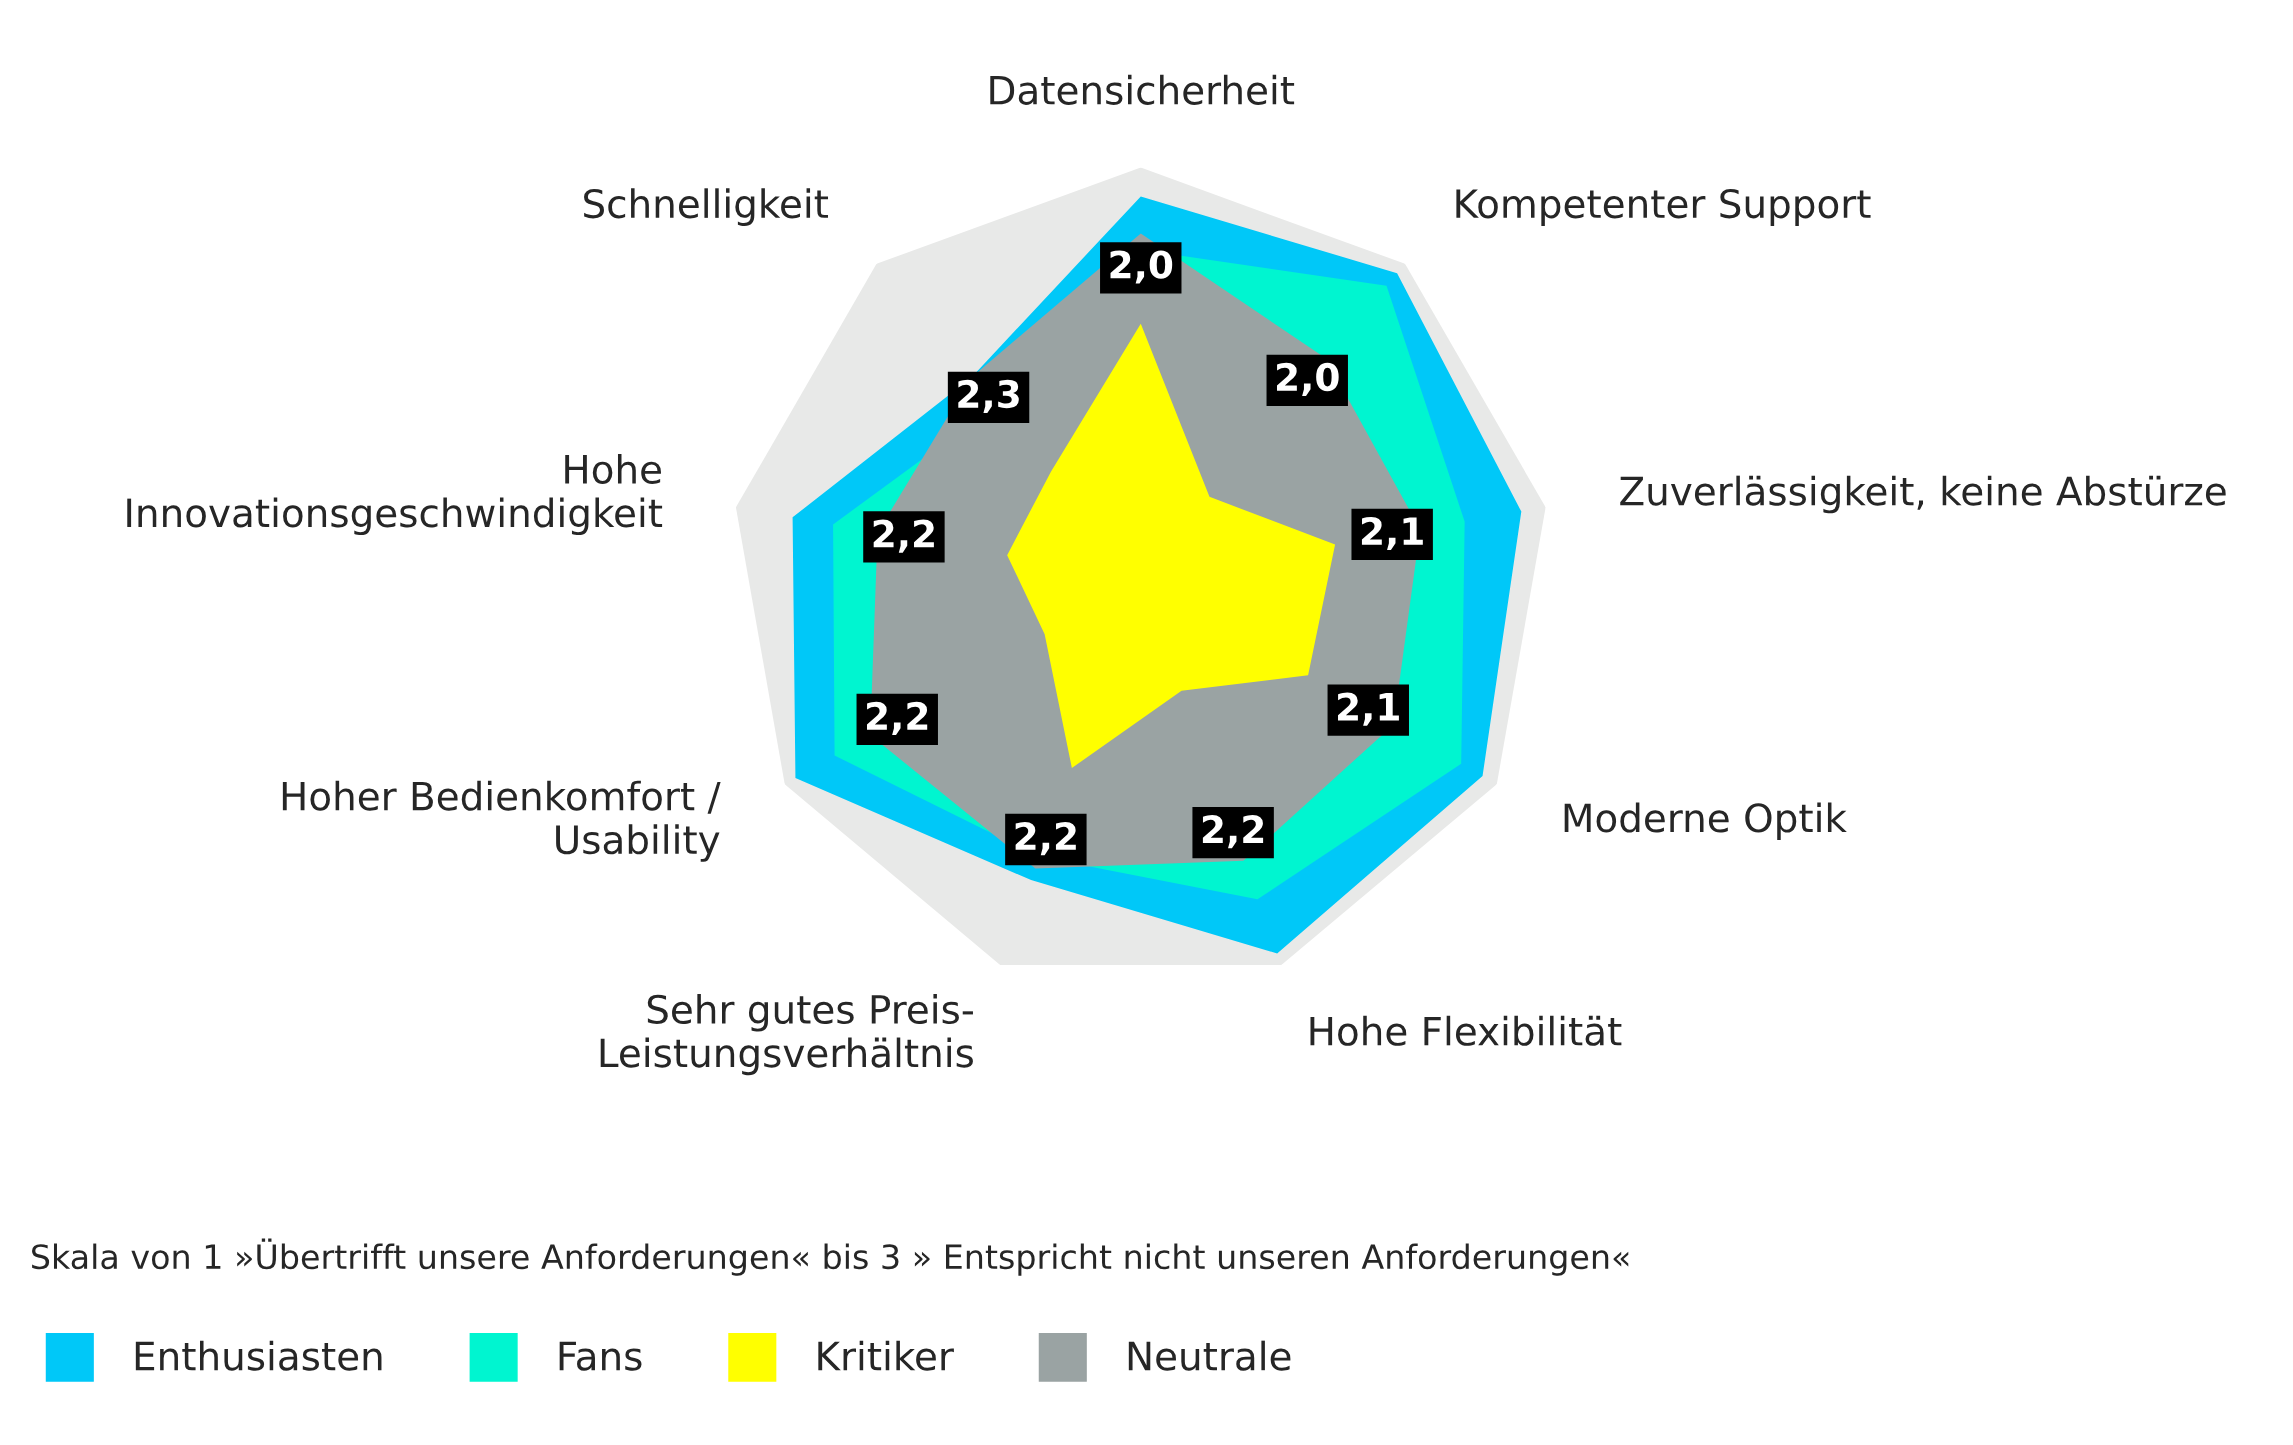 This screenshot has height=1445, width=2293. I want to click on spoke-label: Datensicherheit, so click(1142, 89).